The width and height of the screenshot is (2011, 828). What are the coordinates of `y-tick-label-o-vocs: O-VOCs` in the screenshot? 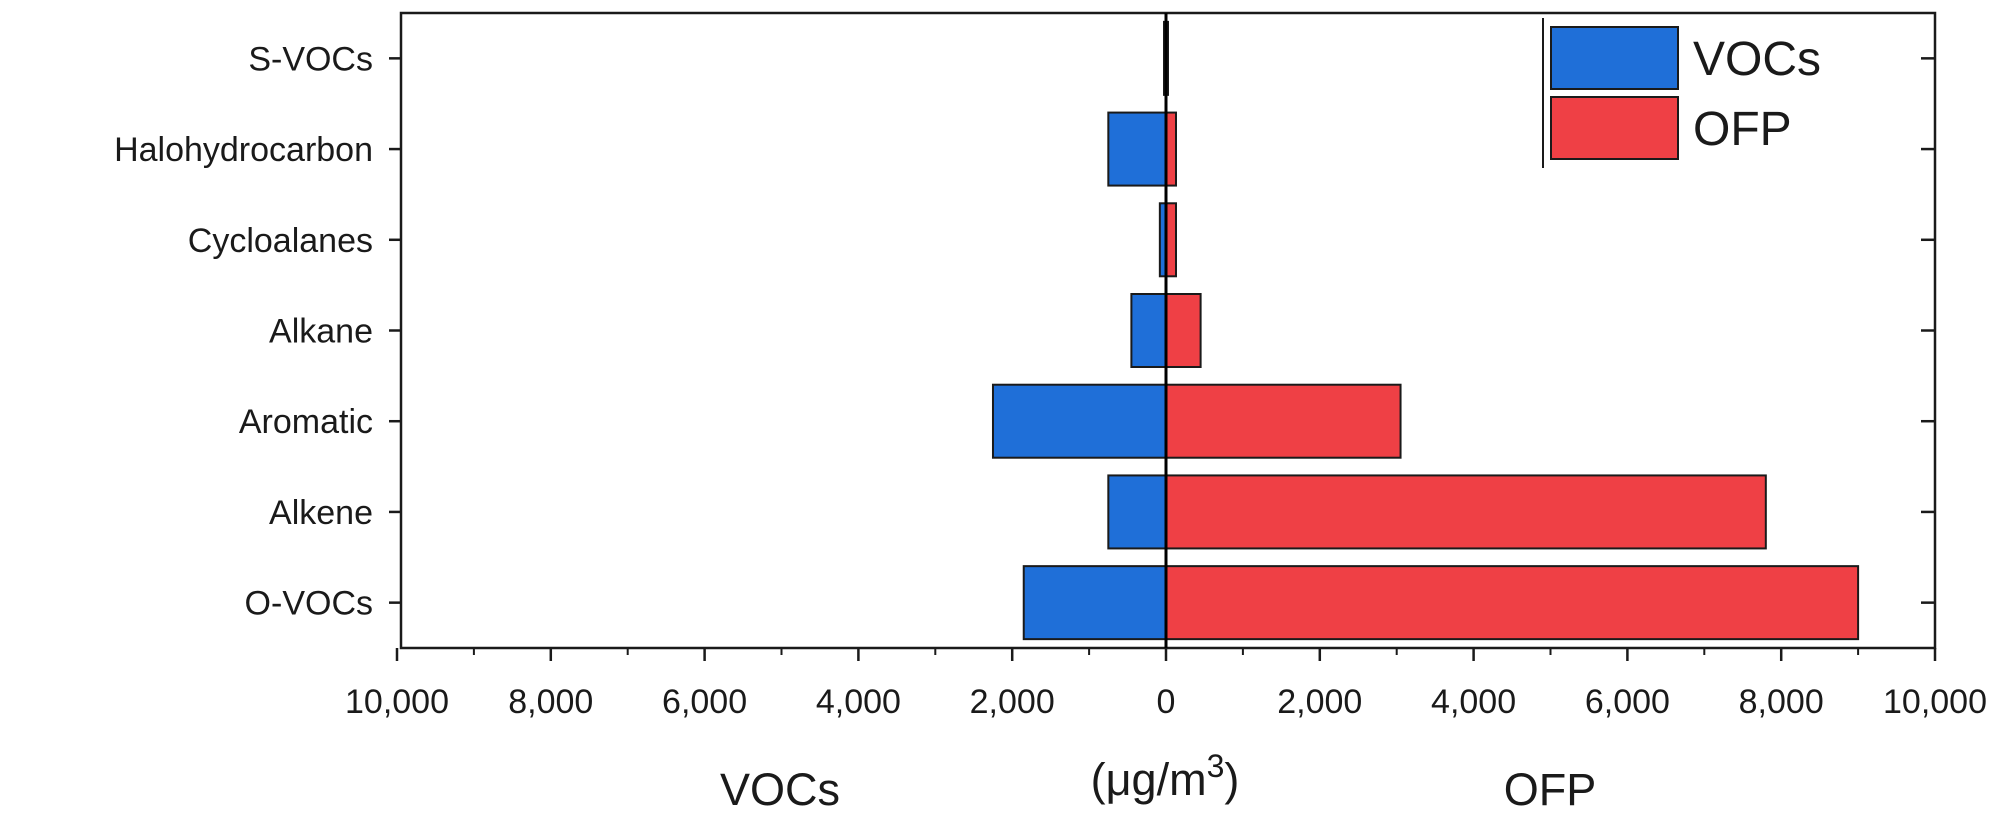 It's located at (309, 604).